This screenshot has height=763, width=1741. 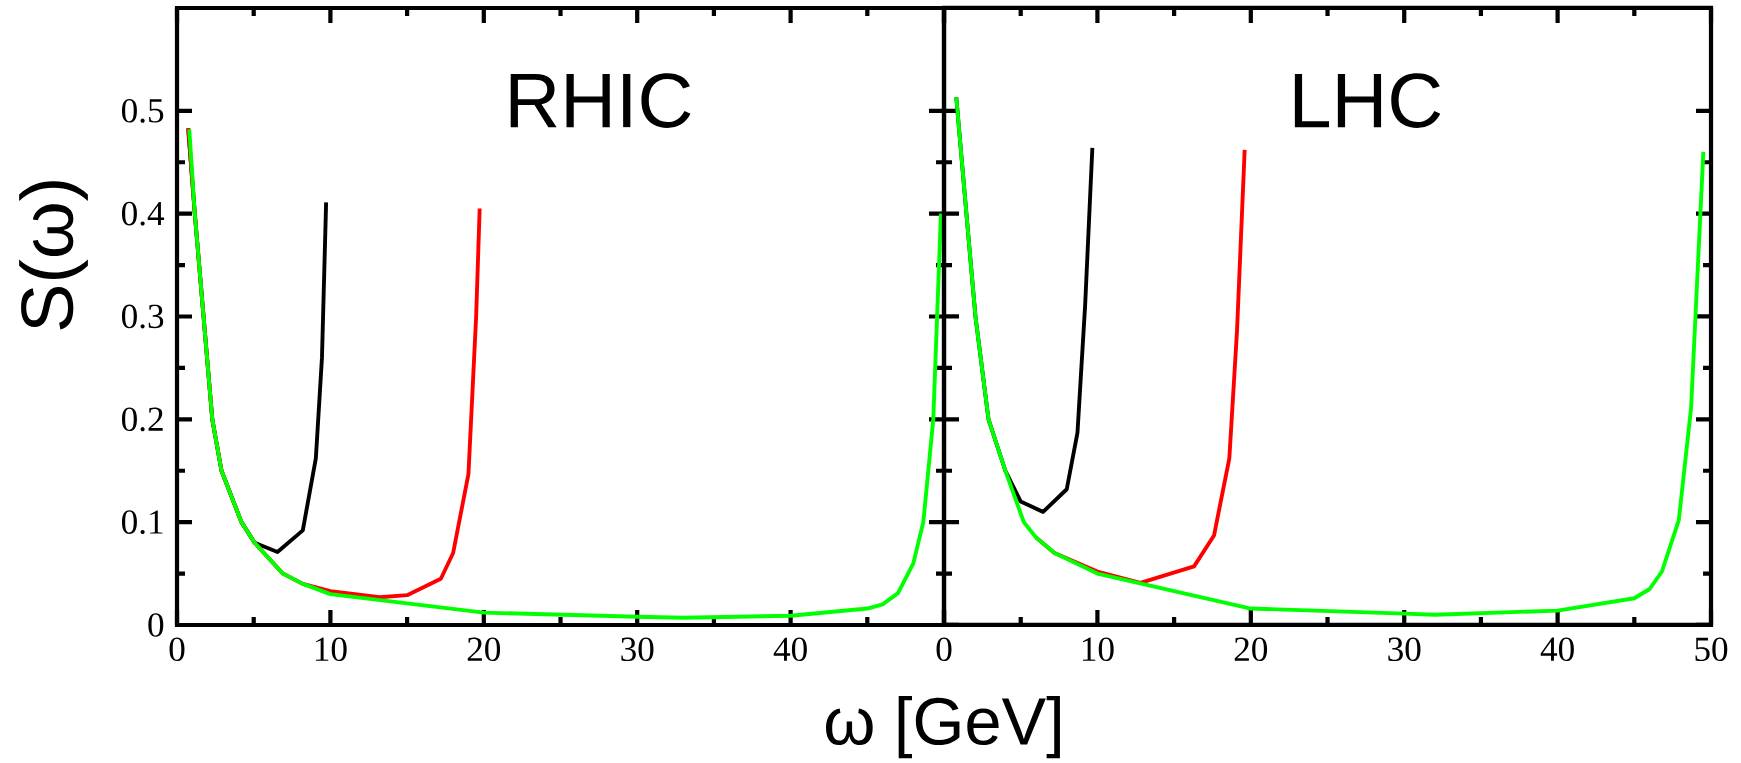 I want to click on y-tick-label: 0.1, so click(x=142, y=522).